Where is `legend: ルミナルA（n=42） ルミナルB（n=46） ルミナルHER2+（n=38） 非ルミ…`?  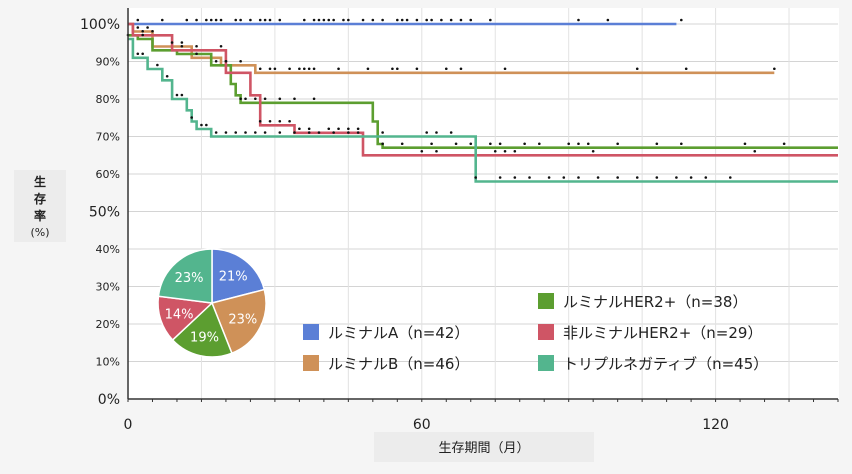
legend: ルミナルA（n=42） ルミナルB（n=46） ルミナルHER2+（n=38） 非ルミ… is located at coordinates (535, 333).